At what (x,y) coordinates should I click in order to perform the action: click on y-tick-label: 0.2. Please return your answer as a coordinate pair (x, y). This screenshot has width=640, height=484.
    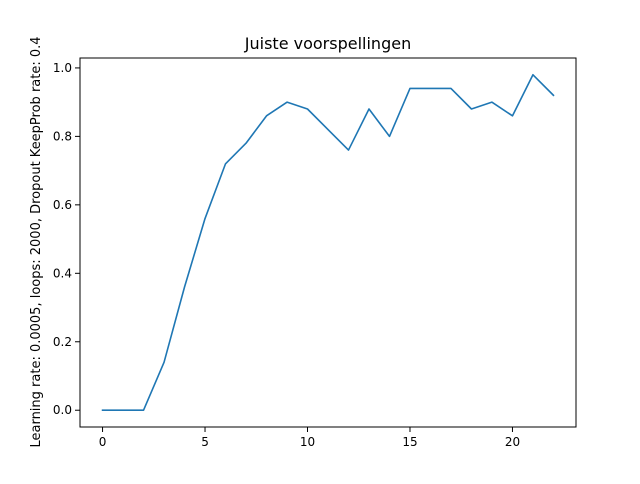
    Looking at the image, I should click on (62, 342).